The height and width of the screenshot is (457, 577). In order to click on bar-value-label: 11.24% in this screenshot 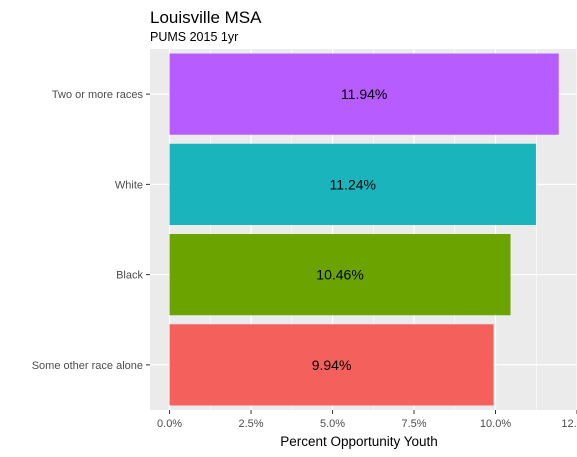, I will do `click(353, 184)`.